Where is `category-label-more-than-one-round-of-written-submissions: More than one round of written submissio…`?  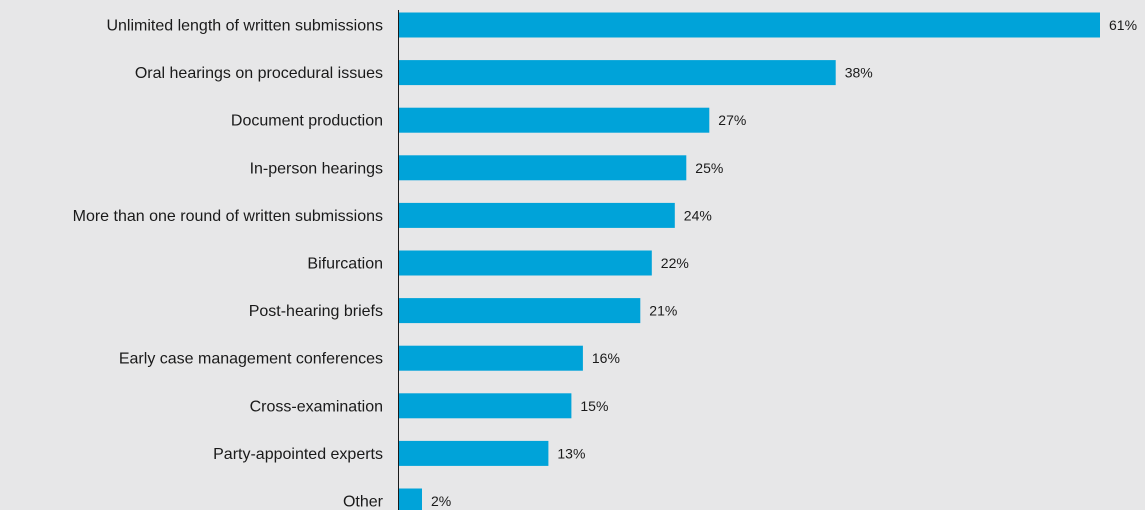
category-label-more-than-one-round-of-written-submissions: More than one round of written submissio… is located at coordinates (228, 216).